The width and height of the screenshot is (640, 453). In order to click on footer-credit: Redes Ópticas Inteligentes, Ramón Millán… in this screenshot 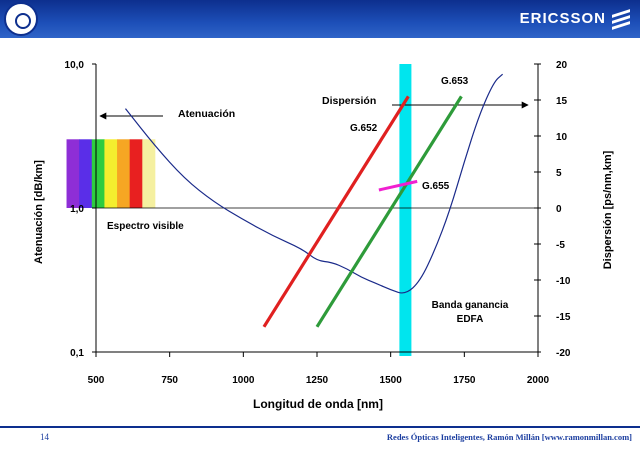, I will do `click(509, 437)`.